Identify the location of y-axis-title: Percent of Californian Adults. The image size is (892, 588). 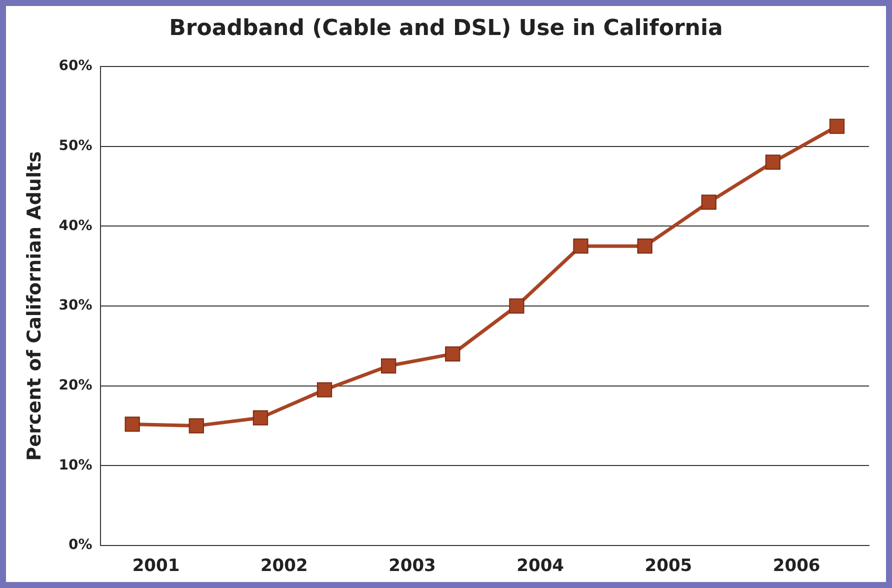
(34, 306).